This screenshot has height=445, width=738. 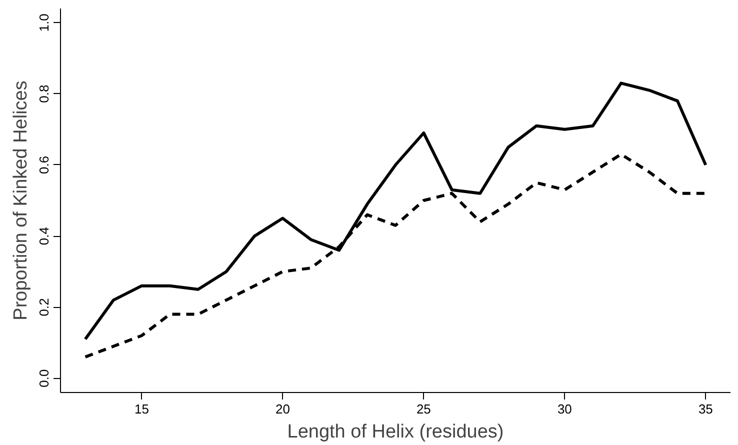 I want to click on y-tick-label: 0.0, so click(x=44, y=378).